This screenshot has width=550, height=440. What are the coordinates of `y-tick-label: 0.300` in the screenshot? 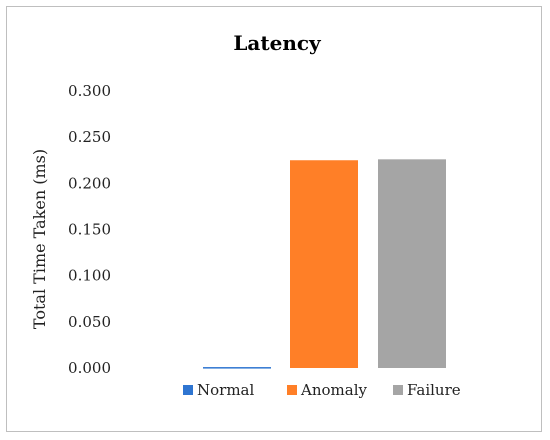 It's located at (89, 91).